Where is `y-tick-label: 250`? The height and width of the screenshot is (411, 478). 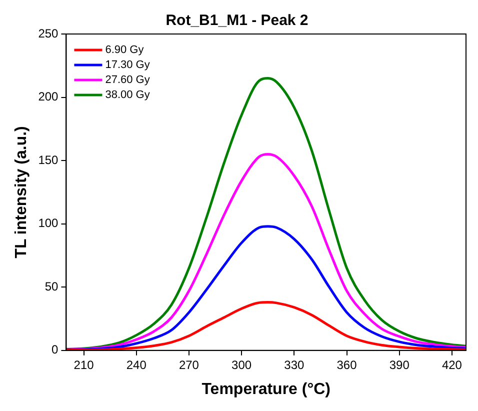
y-tick-label: 250 is located at coordinates (48, 33).